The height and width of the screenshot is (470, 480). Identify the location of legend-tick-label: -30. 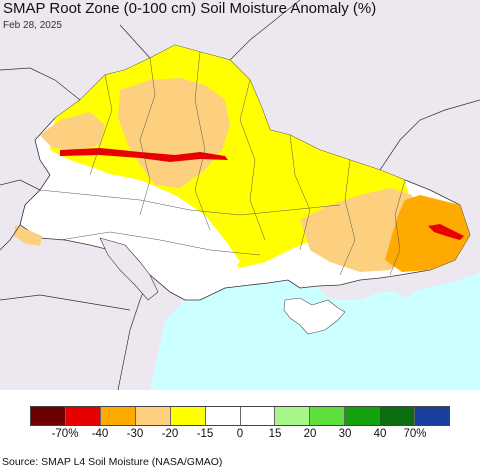
(135, 434).